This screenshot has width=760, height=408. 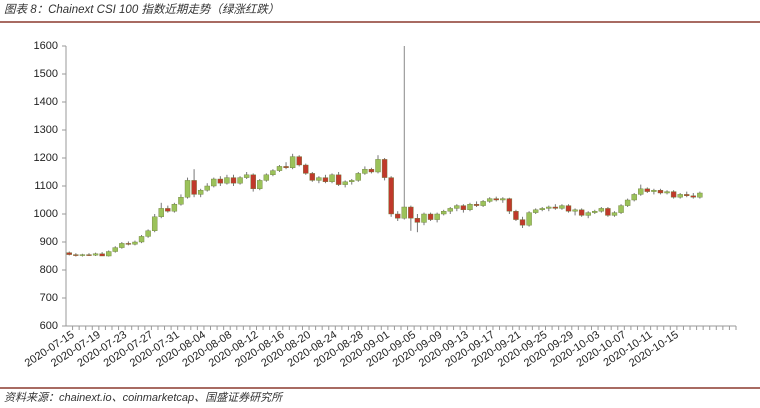 I want to click on source-note: 资料来源：chainext.io、coinmarketcap、国盛证券研究所, so click(x=144, y=397).